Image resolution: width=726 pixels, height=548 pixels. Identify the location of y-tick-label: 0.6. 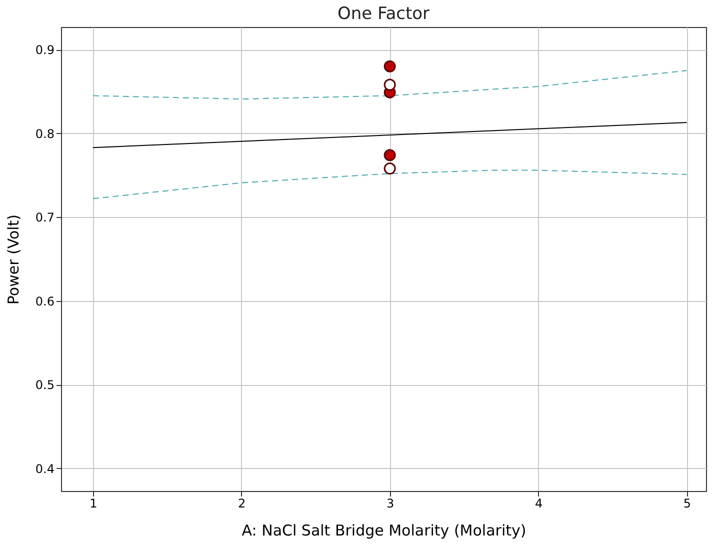
(44, 301).